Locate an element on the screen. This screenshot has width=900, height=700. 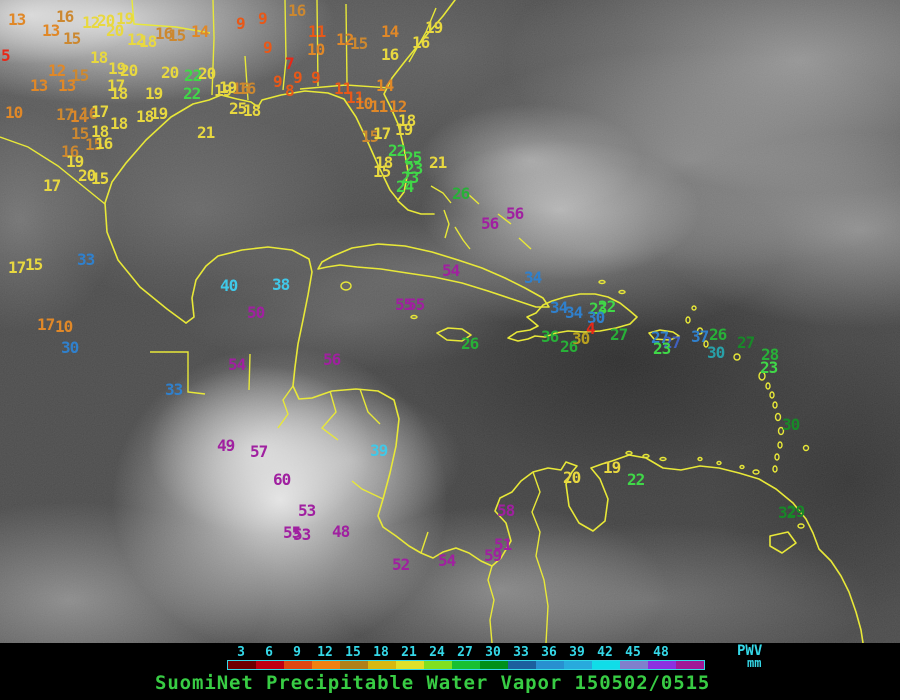
station-value: 24 is located at coordinates (405, 186).